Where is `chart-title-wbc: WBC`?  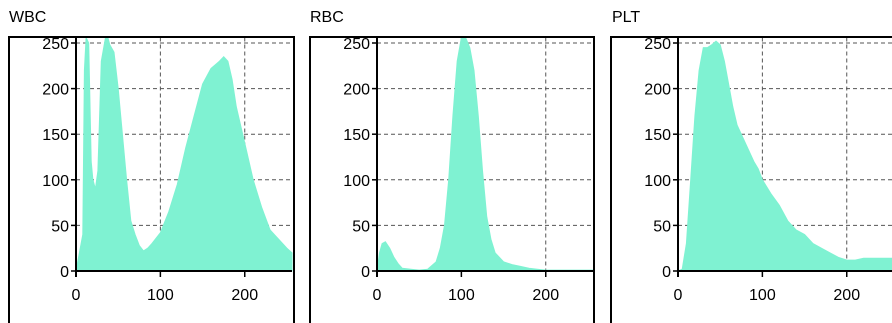 chart-title-wbc: WBC is located at coordinates (28, 17).